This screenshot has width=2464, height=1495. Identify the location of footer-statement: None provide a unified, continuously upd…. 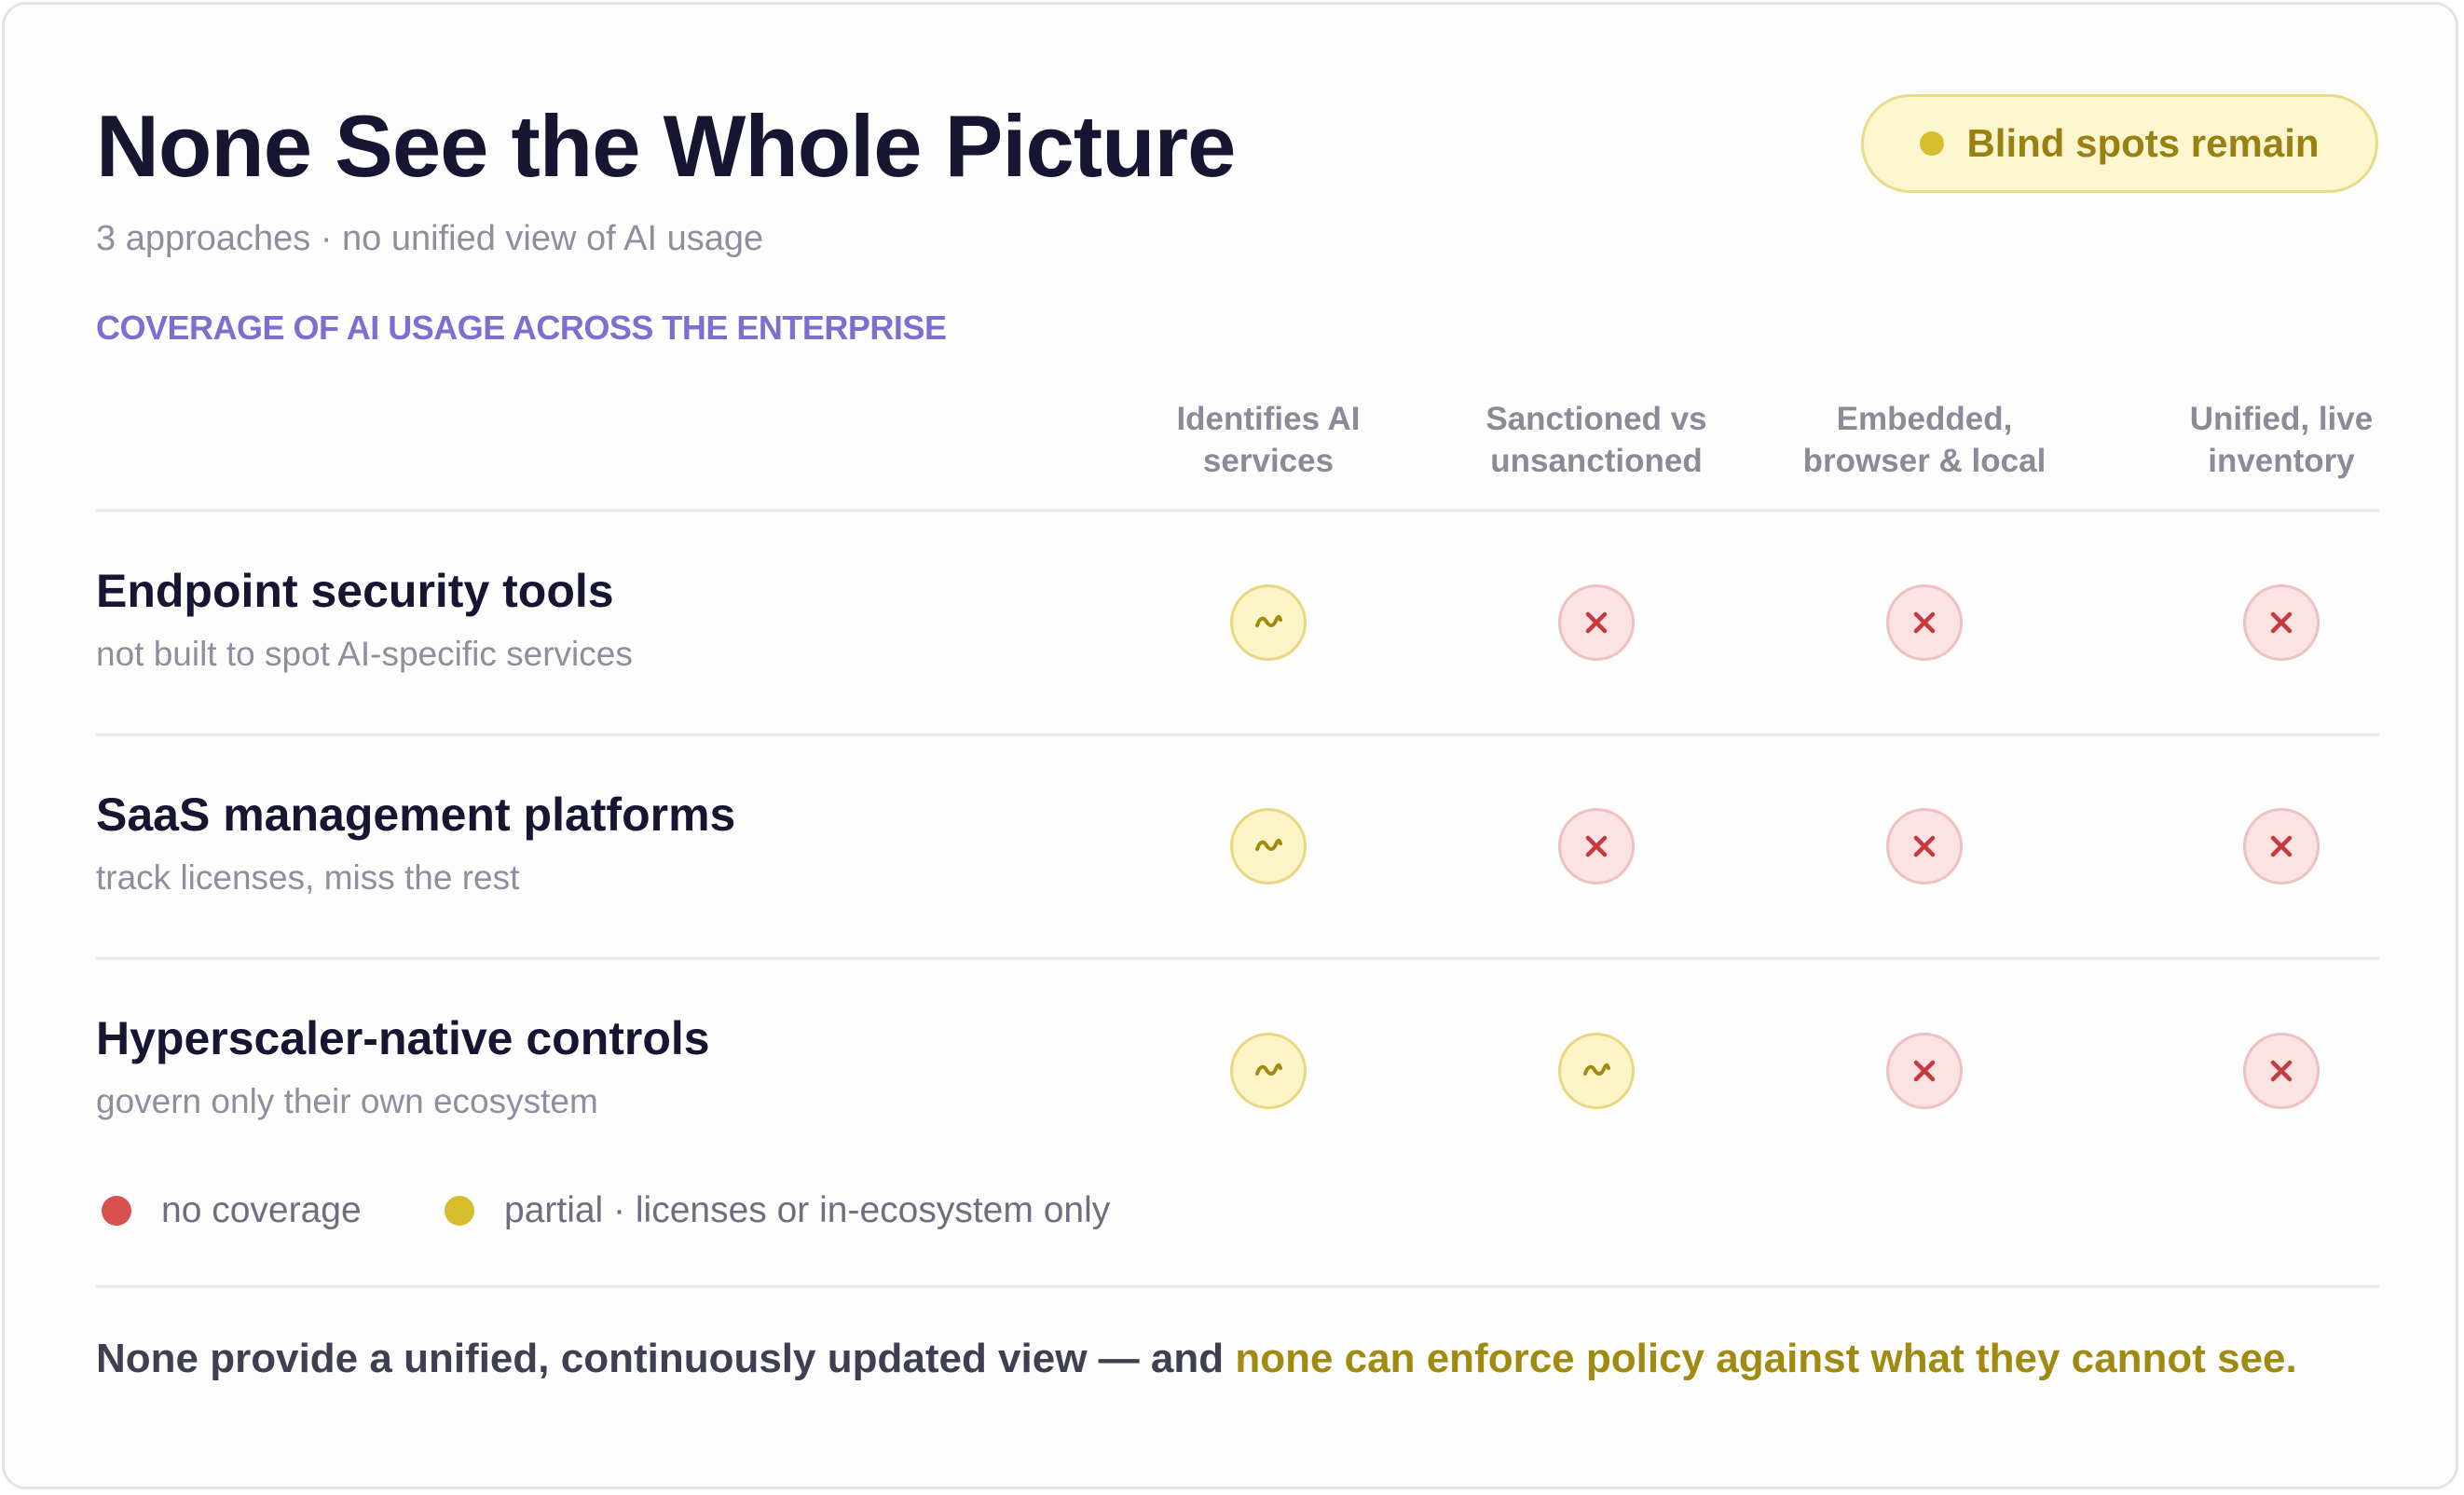
(1196, 1359).